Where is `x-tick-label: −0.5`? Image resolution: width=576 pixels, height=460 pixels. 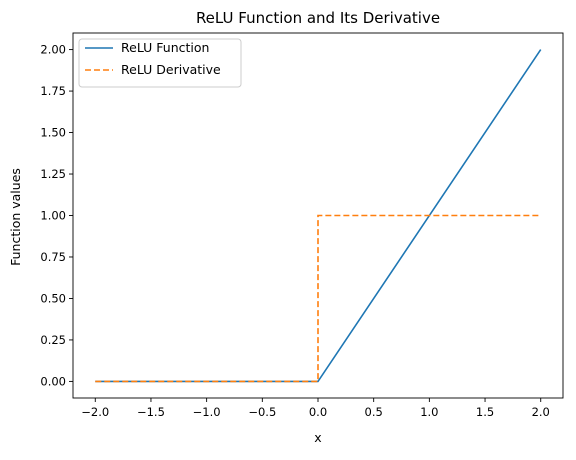 x-tick-label: −0.5 is located at coordinates (262, 412).